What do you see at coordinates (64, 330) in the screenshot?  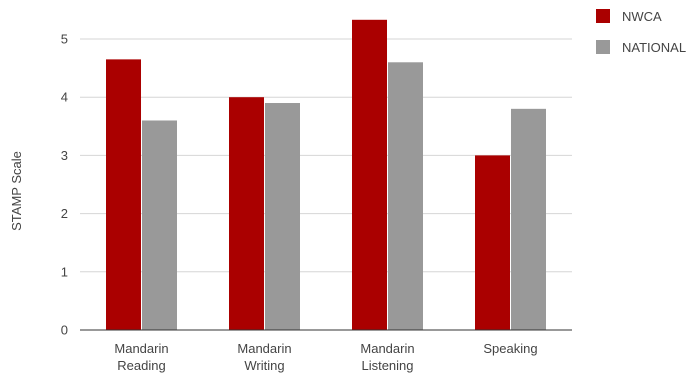 I see `y-tick-label: 0` at bounding box center [64, 330].